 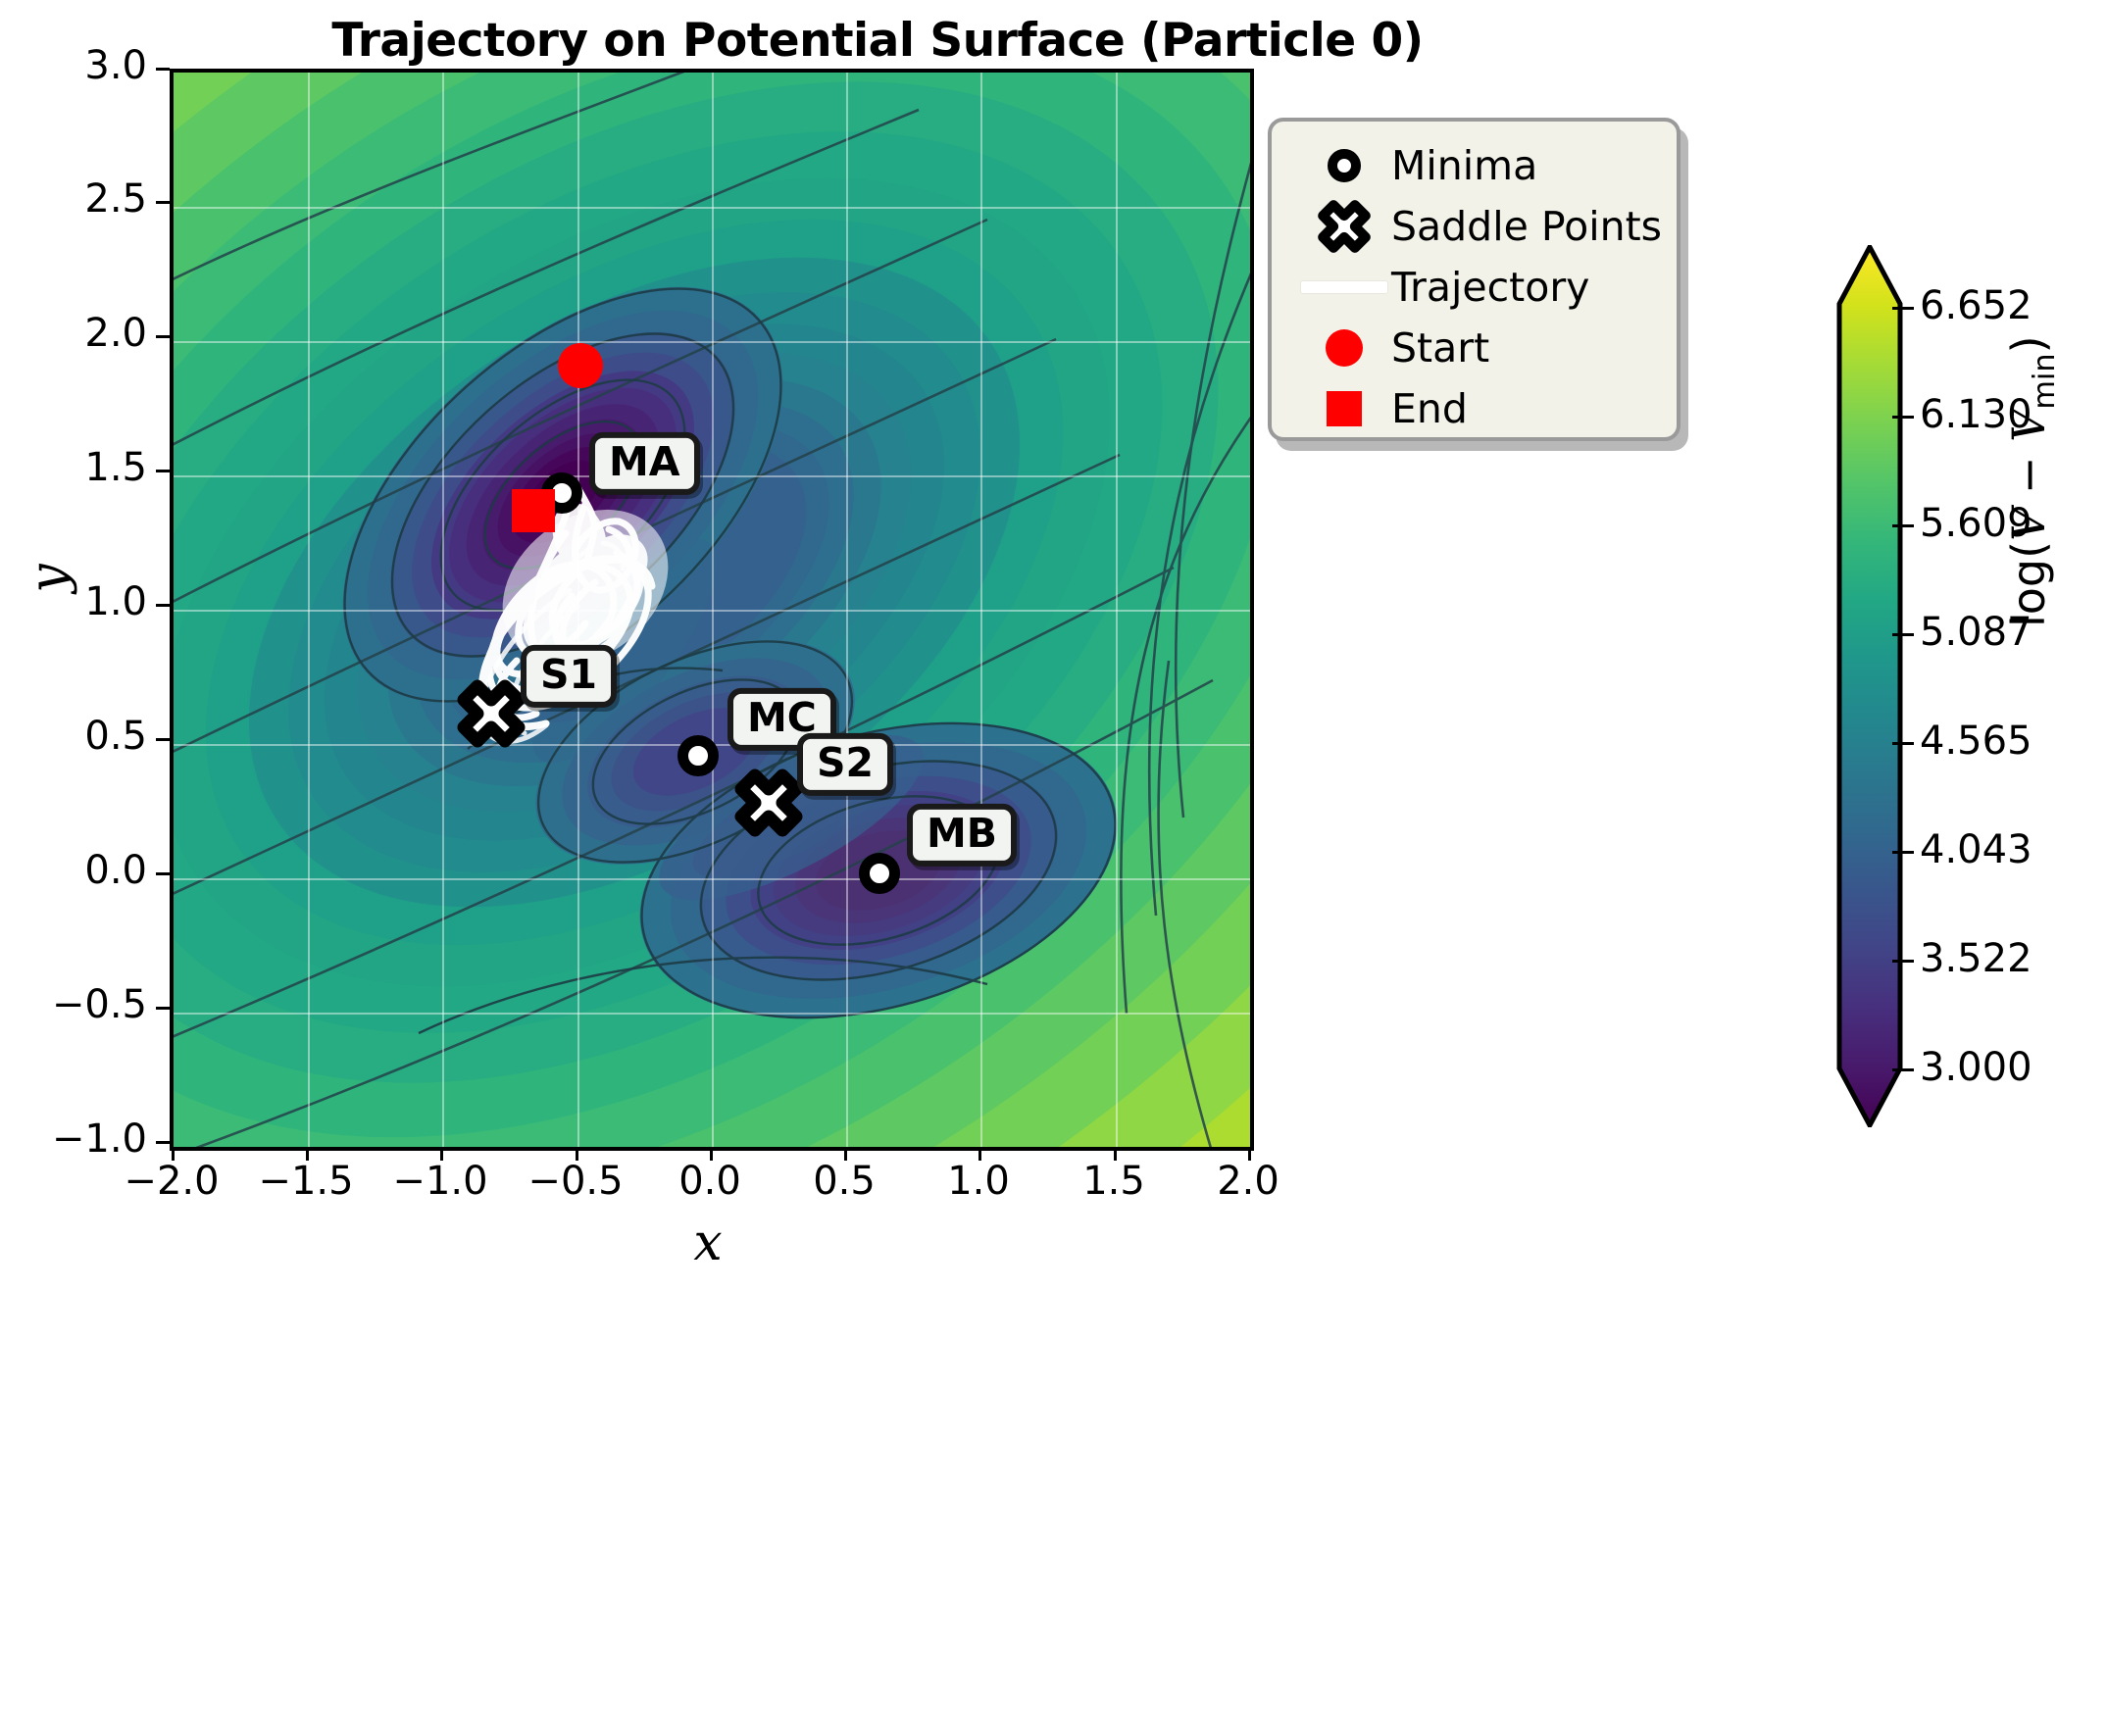 What do you see at coordinates (708, 1243) in the screenshot?
I see `x-axis-label: x` at bounding box center [708, 1243].